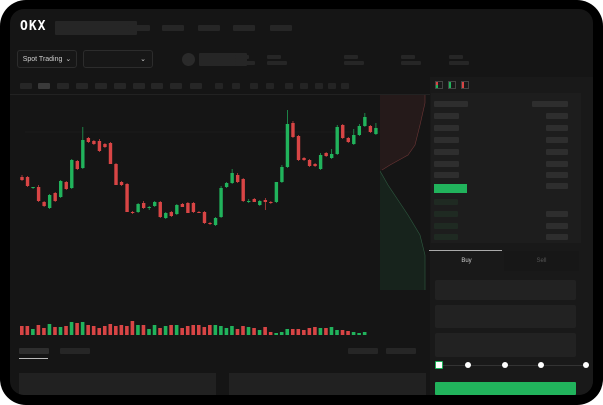  What do you see at coordinates (466, 261) in the screenshot?
I see `tab-buy: Buy` at bounding box center [466, 261].